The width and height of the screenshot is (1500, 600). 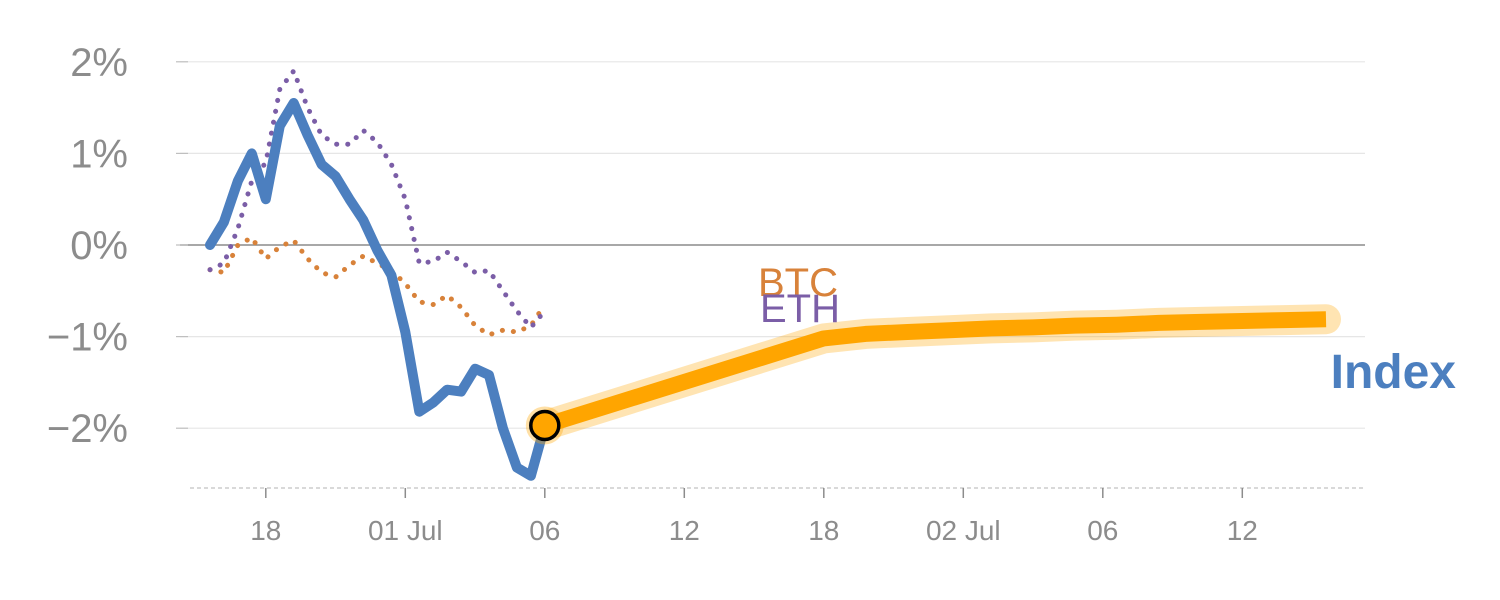 I want to click on y-tick-label: 1%, so click(x=99, y=154).